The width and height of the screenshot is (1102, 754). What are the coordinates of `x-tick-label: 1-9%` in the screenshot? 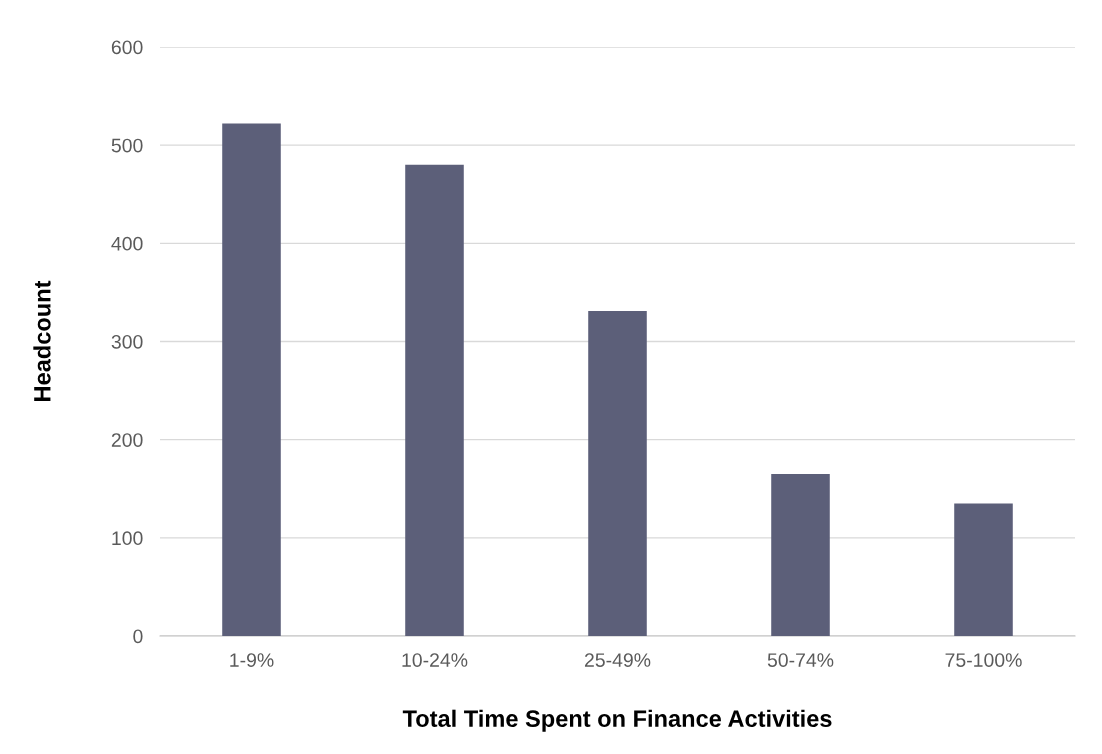 It's located at (252, 660).